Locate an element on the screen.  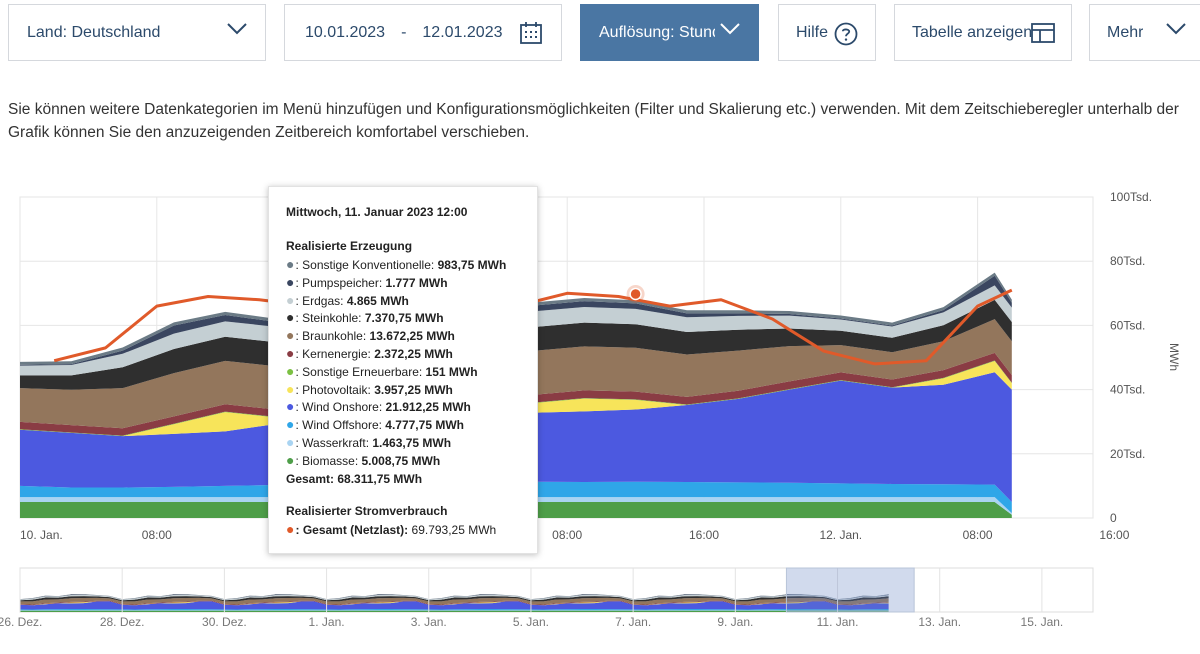
tooltip-row: ●: Braunkohle: 13.672,25 MWh is located at coordinates (411, 336).